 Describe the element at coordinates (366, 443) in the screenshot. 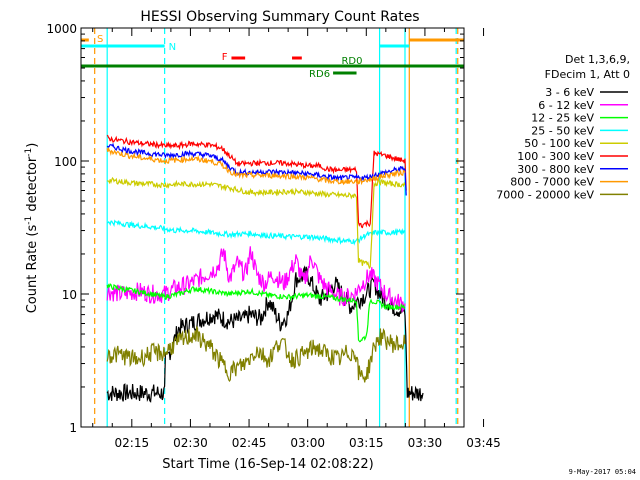

I see `x-tick-label-03-15: 03:15` at that location.